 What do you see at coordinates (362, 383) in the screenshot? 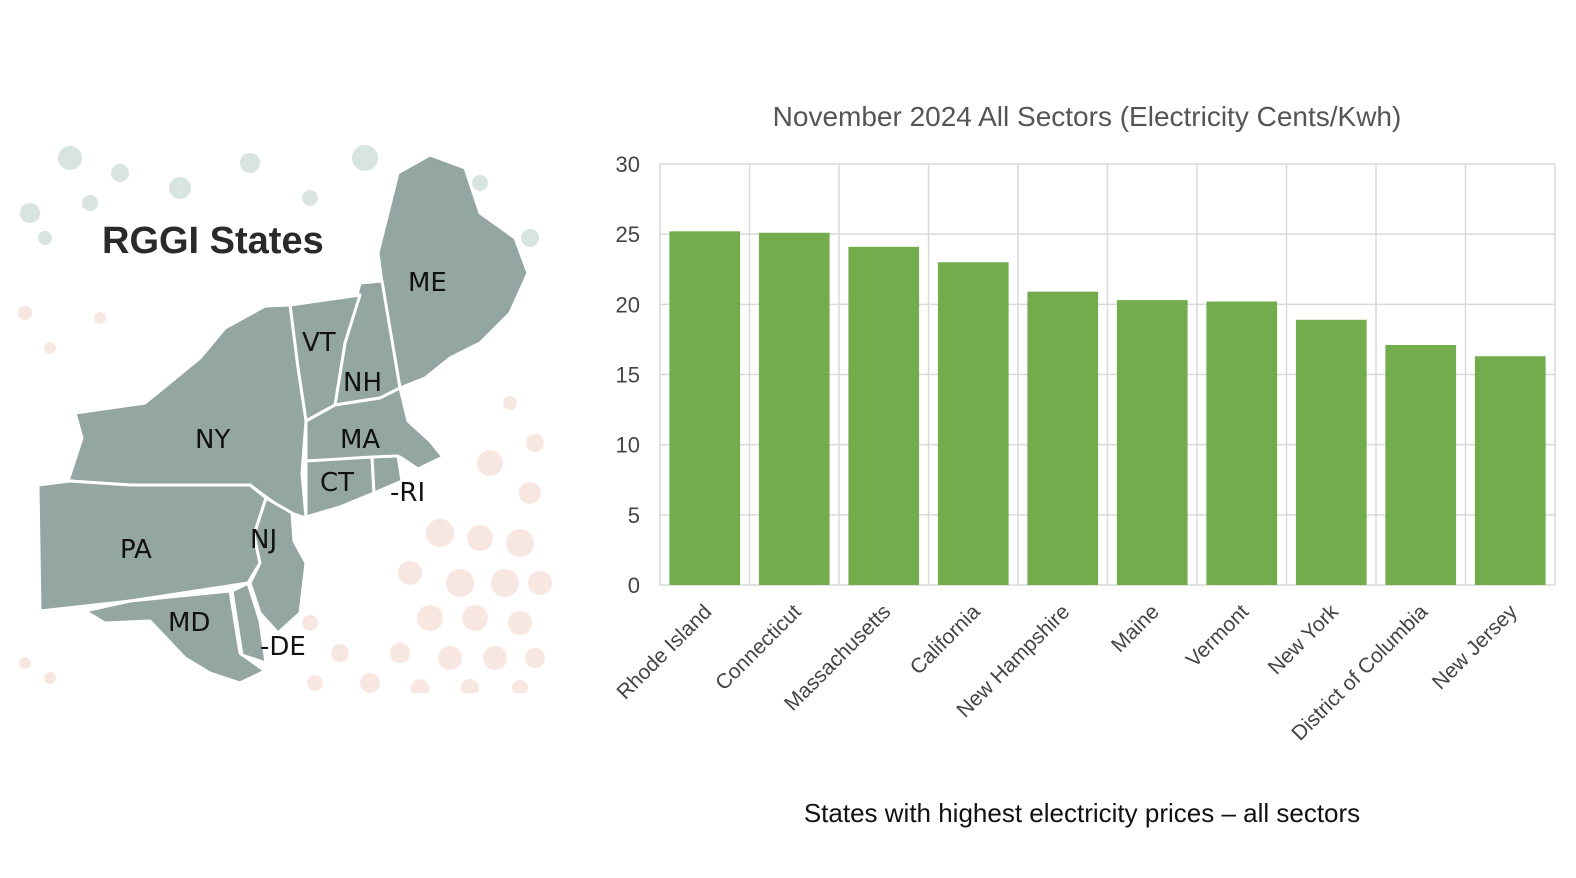
I see `label-nh: NH` at bounding box center [362, 383].